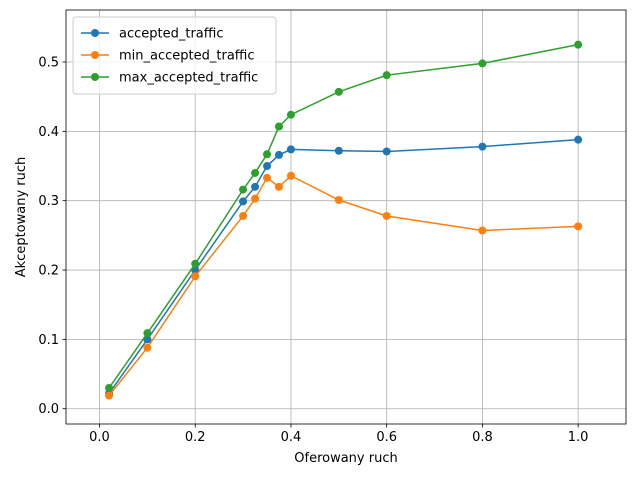 The image size is (640, 480). What do you see at coordinates (482, 437) in the screenshot?
I see `x-tick-label: 0.8` at bounding box center [482, 437].